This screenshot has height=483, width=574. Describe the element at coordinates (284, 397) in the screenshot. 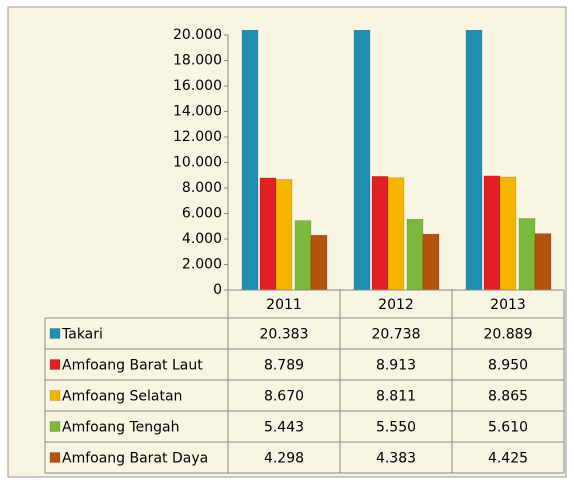

I see `table-value: 8.670` at that location.